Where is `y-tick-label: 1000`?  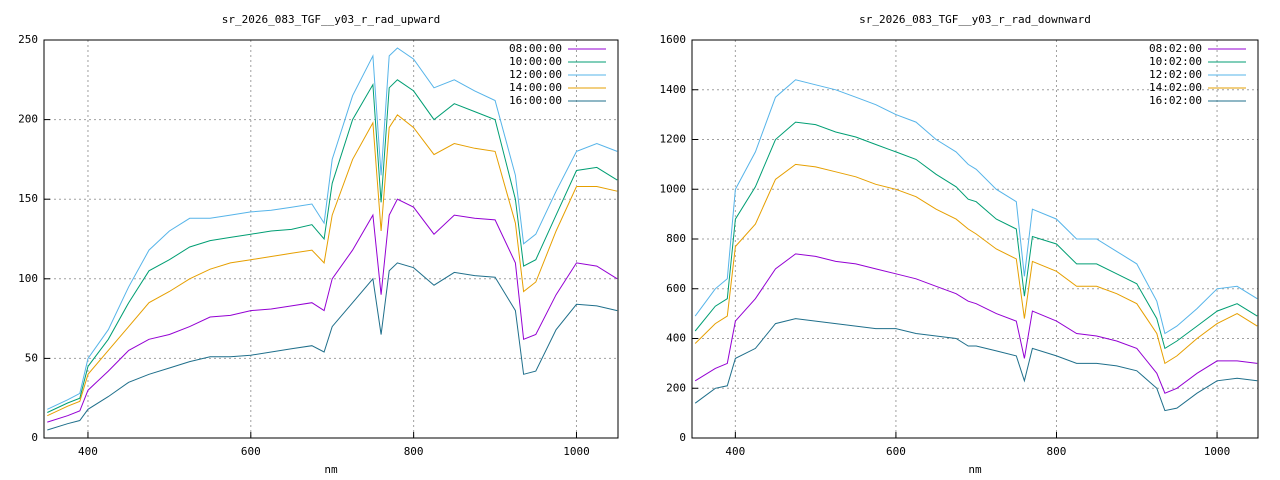
y-tick-label: 1000 is located at coordinates (673, 188).